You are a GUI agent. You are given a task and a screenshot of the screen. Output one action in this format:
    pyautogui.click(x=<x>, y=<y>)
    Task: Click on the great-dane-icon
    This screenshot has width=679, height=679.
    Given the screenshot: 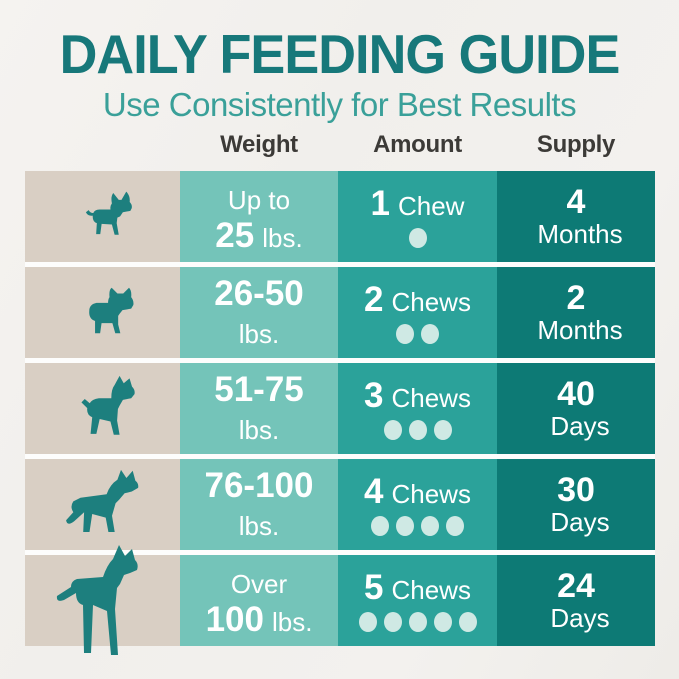 What is the action you would take?
    pyautogui.click(x=97, y=600)
    